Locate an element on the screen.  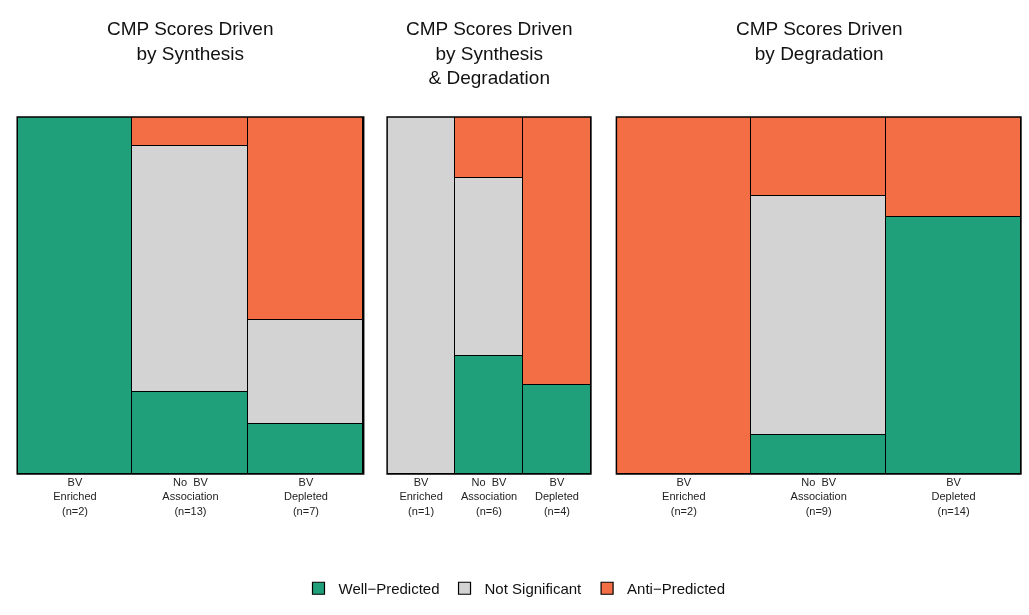
chart-title: CMP Scores Driven by Degradation is located at coordinates (819, 41).